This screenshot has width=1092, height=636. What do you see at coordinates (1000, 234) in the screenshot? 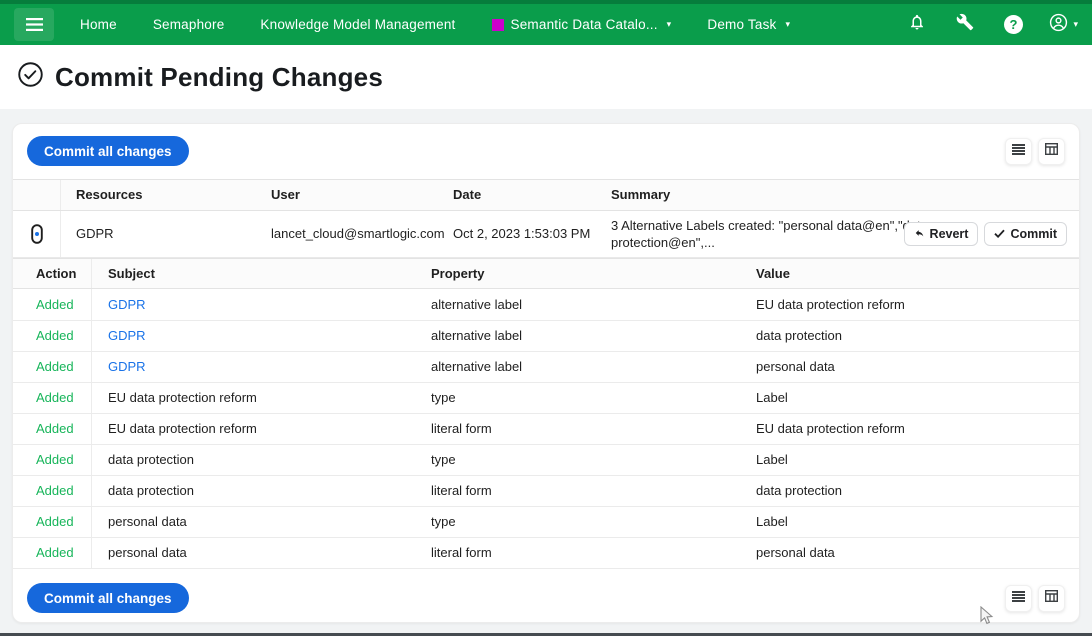
I see `check-icon` at bounding box center [1000, 234].